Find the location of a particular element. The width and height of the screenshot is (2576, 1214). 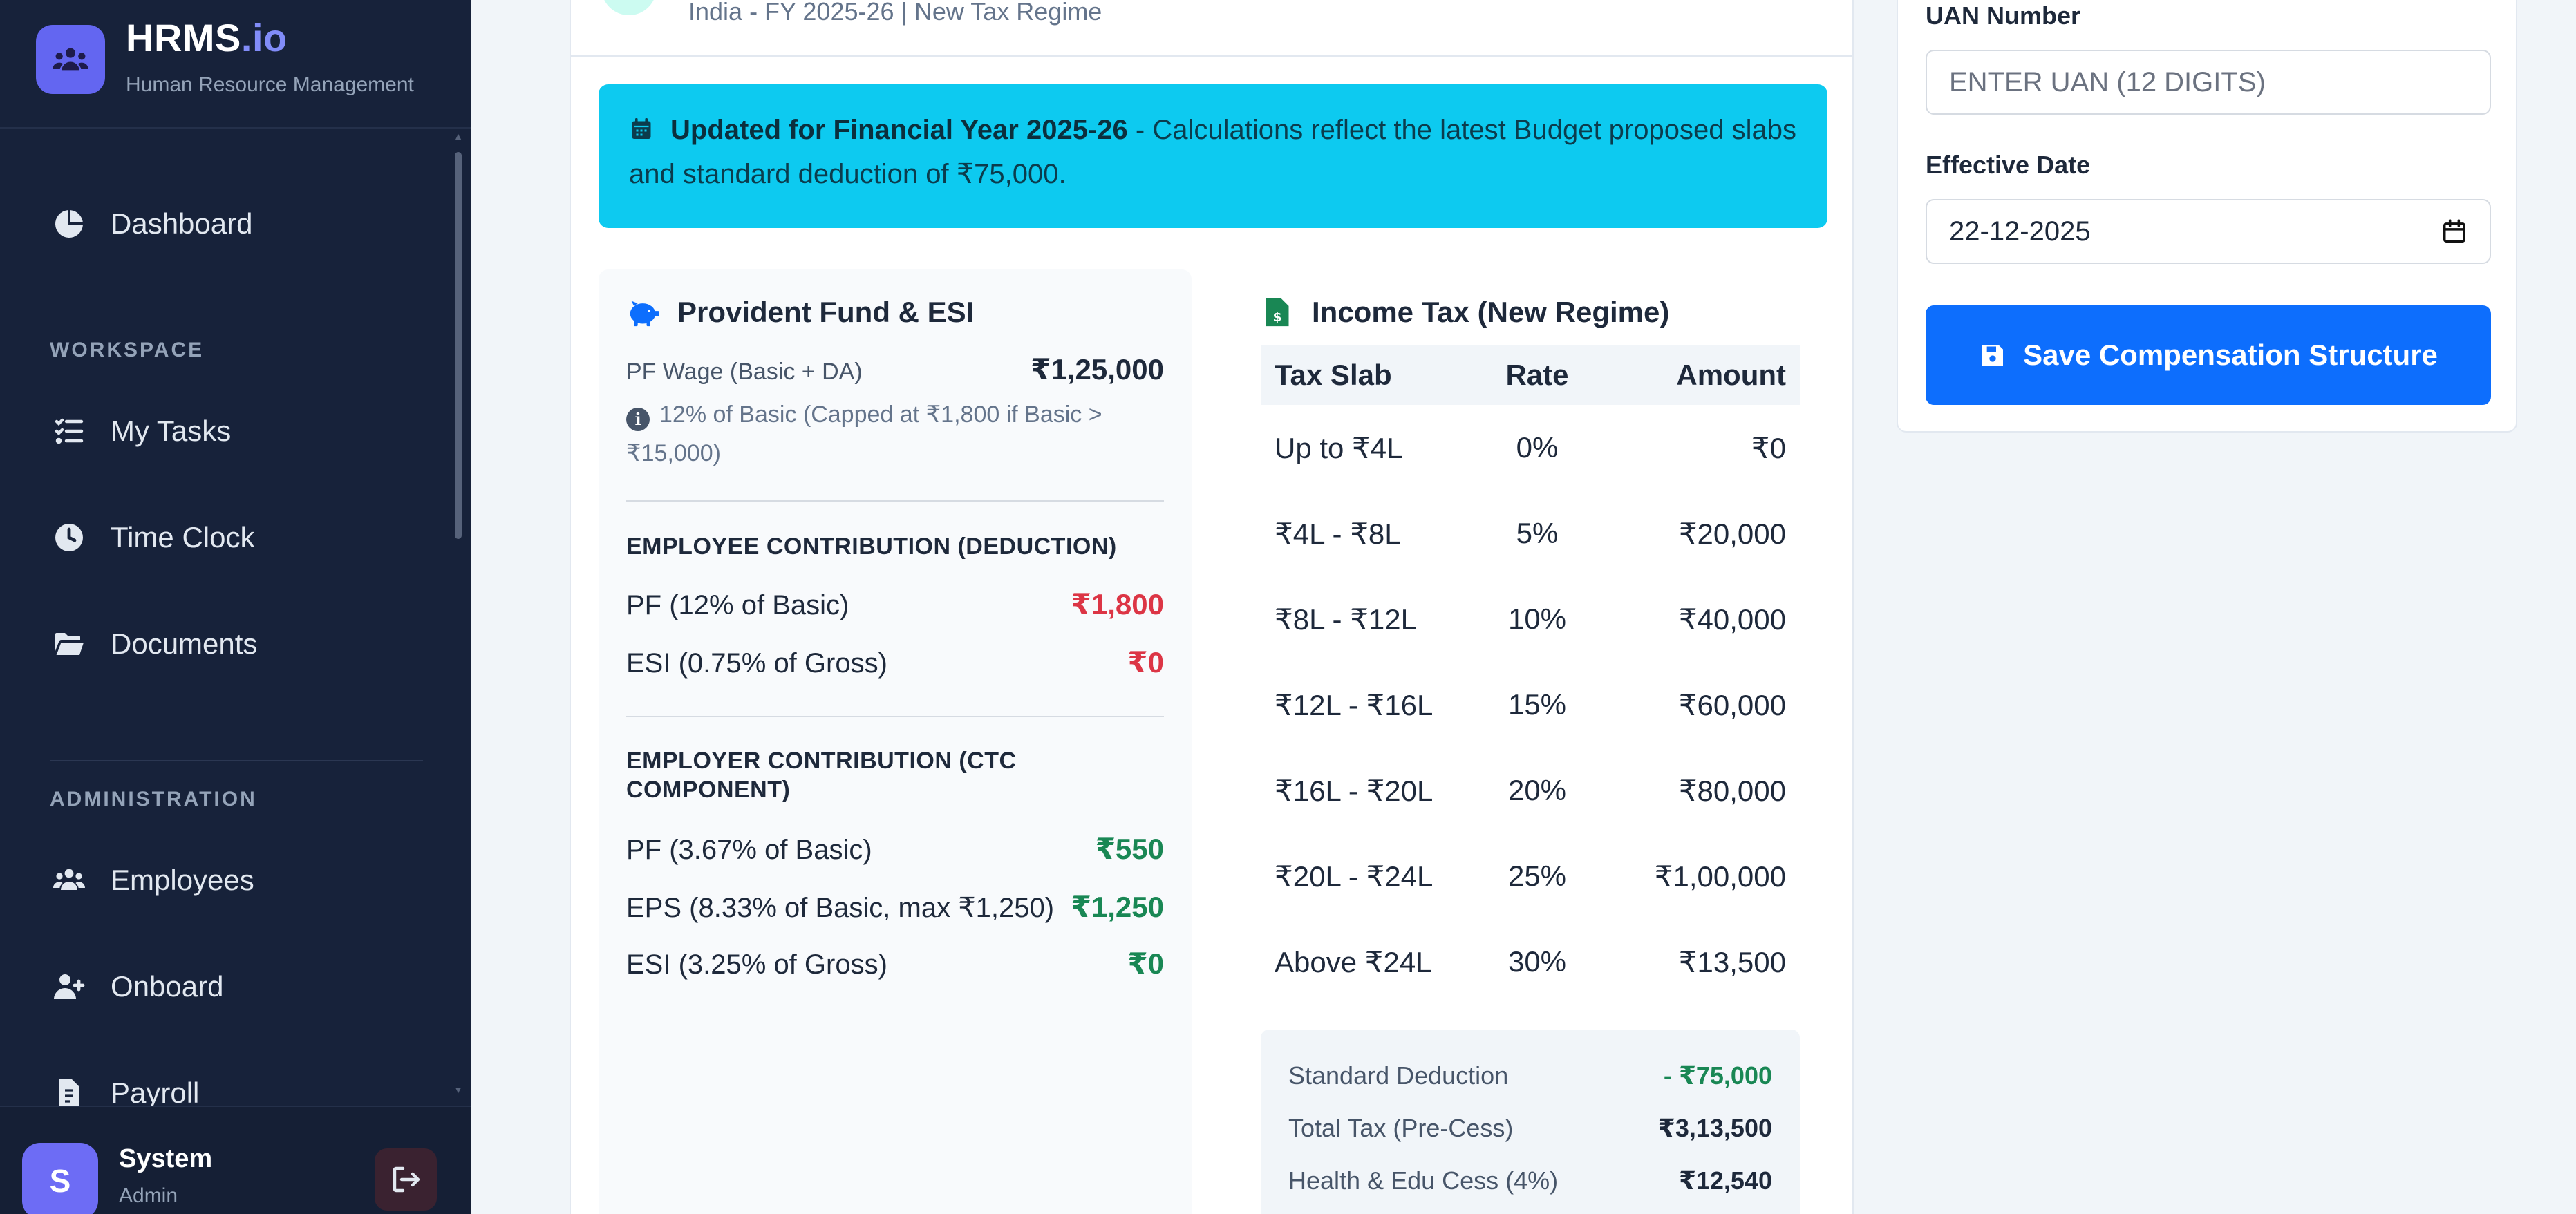

scrollbar-thumb is located at coordinates (458, 345).